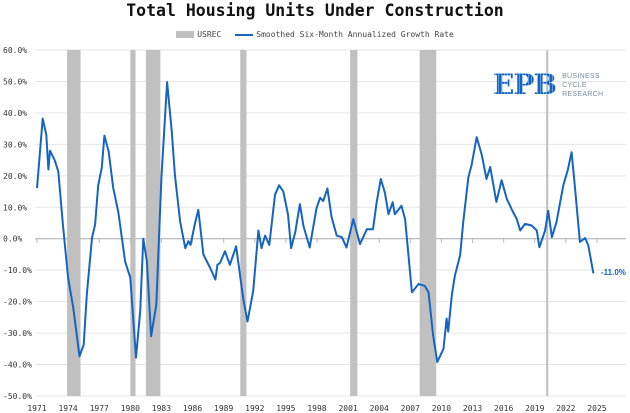 Image resolution: width=630 pixels, height=413 pixels. I want to click on x-tick-label: 1971, so click(36, 408).